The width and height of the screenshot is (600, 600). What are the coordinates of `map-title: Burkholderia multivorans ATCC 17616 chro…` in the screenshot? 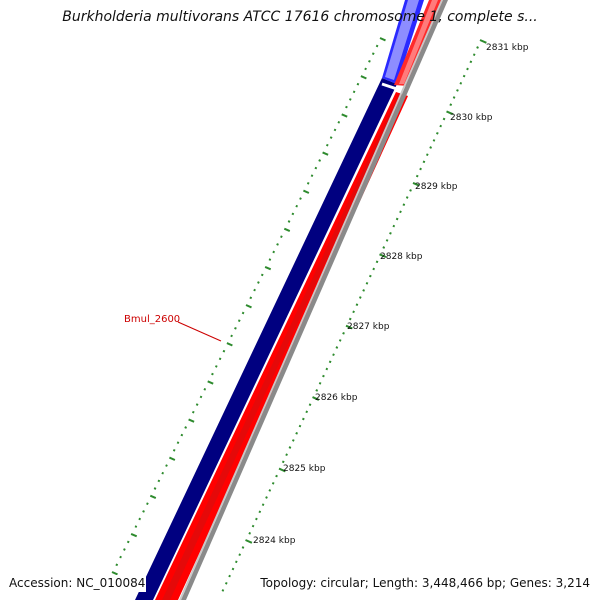 It's located at (300, 17).